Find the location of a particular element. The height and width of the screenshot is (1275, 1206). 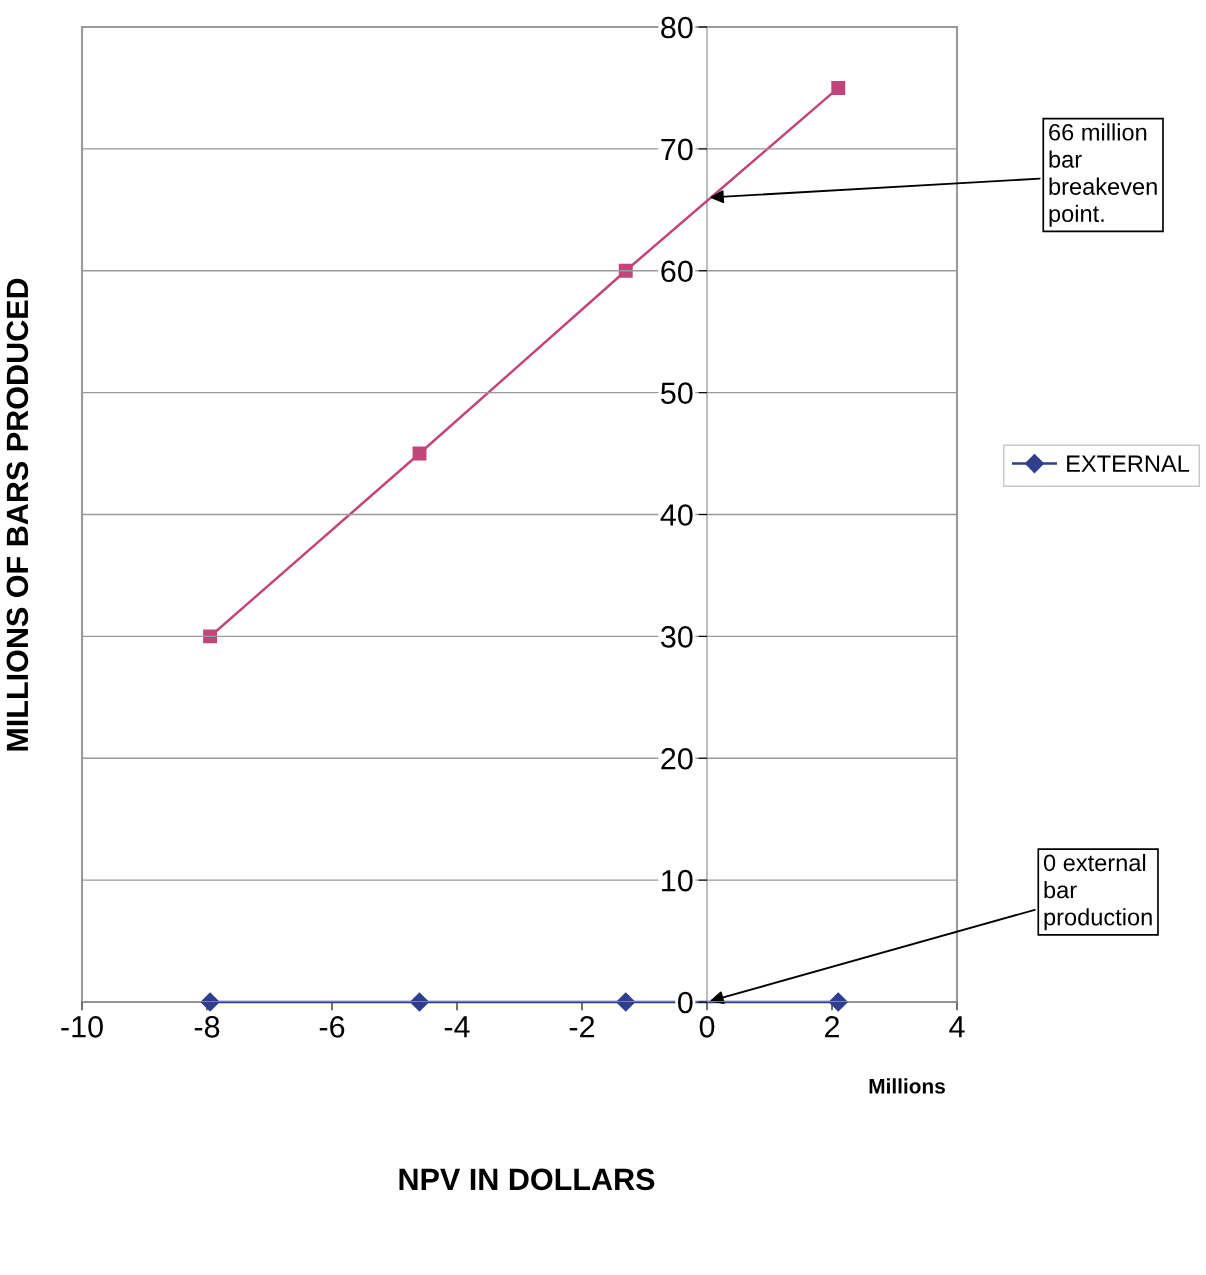

y-tick-label: 30 is located at coordinates (676, 637).